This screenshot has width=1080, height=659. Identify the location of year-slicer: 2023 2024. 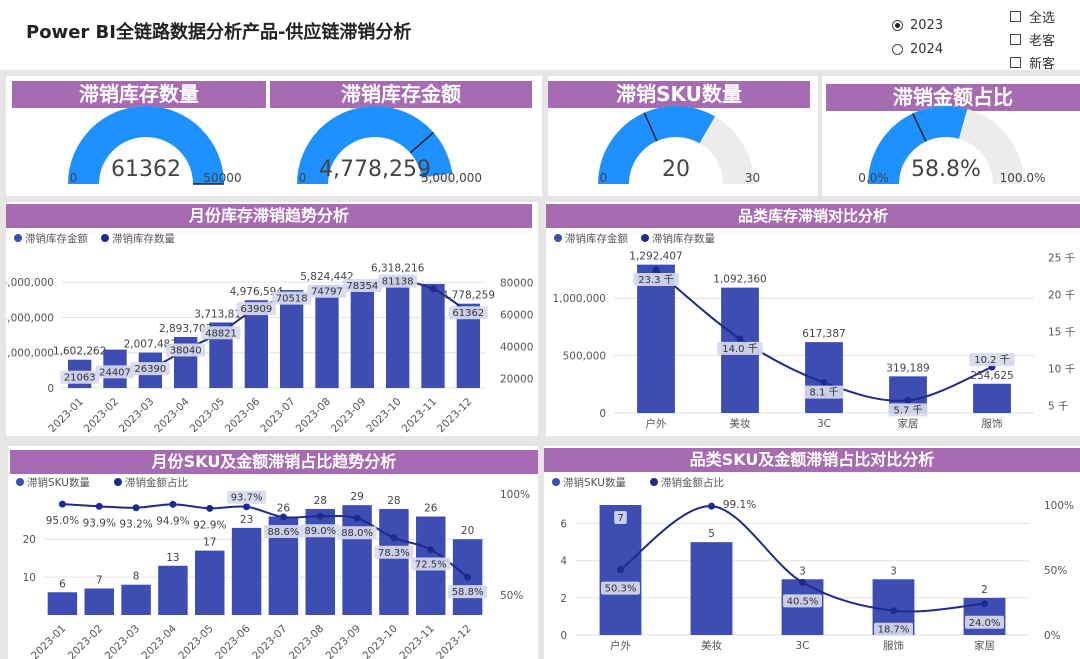
(917, 38).